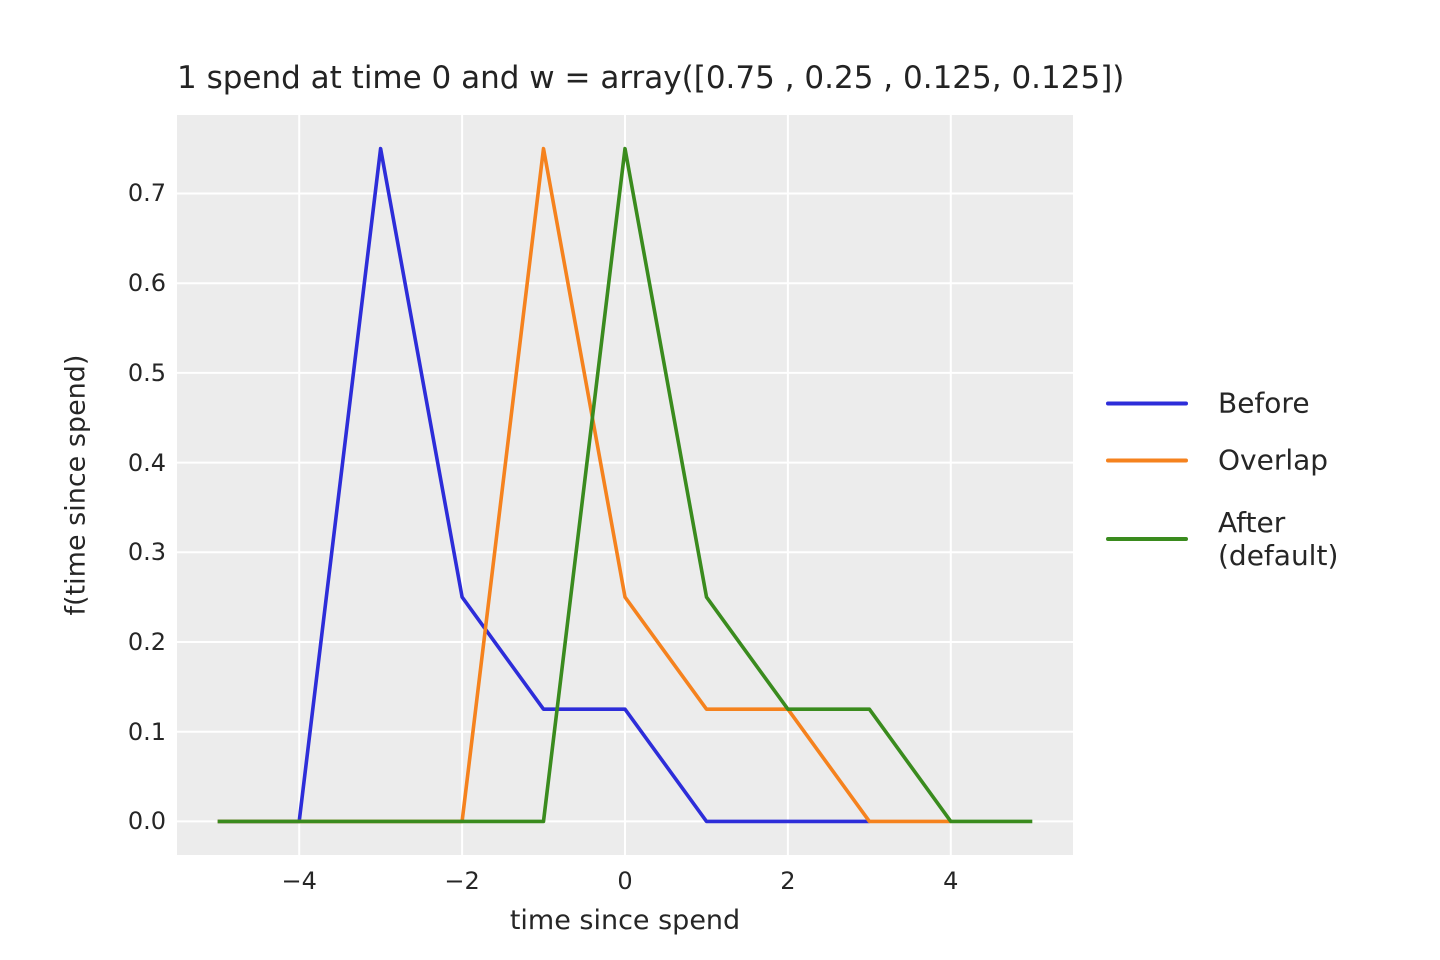  Describe the element at coordinates (146, 731) in the screenshot. I see `y-tick-label: 0.1` at that location.